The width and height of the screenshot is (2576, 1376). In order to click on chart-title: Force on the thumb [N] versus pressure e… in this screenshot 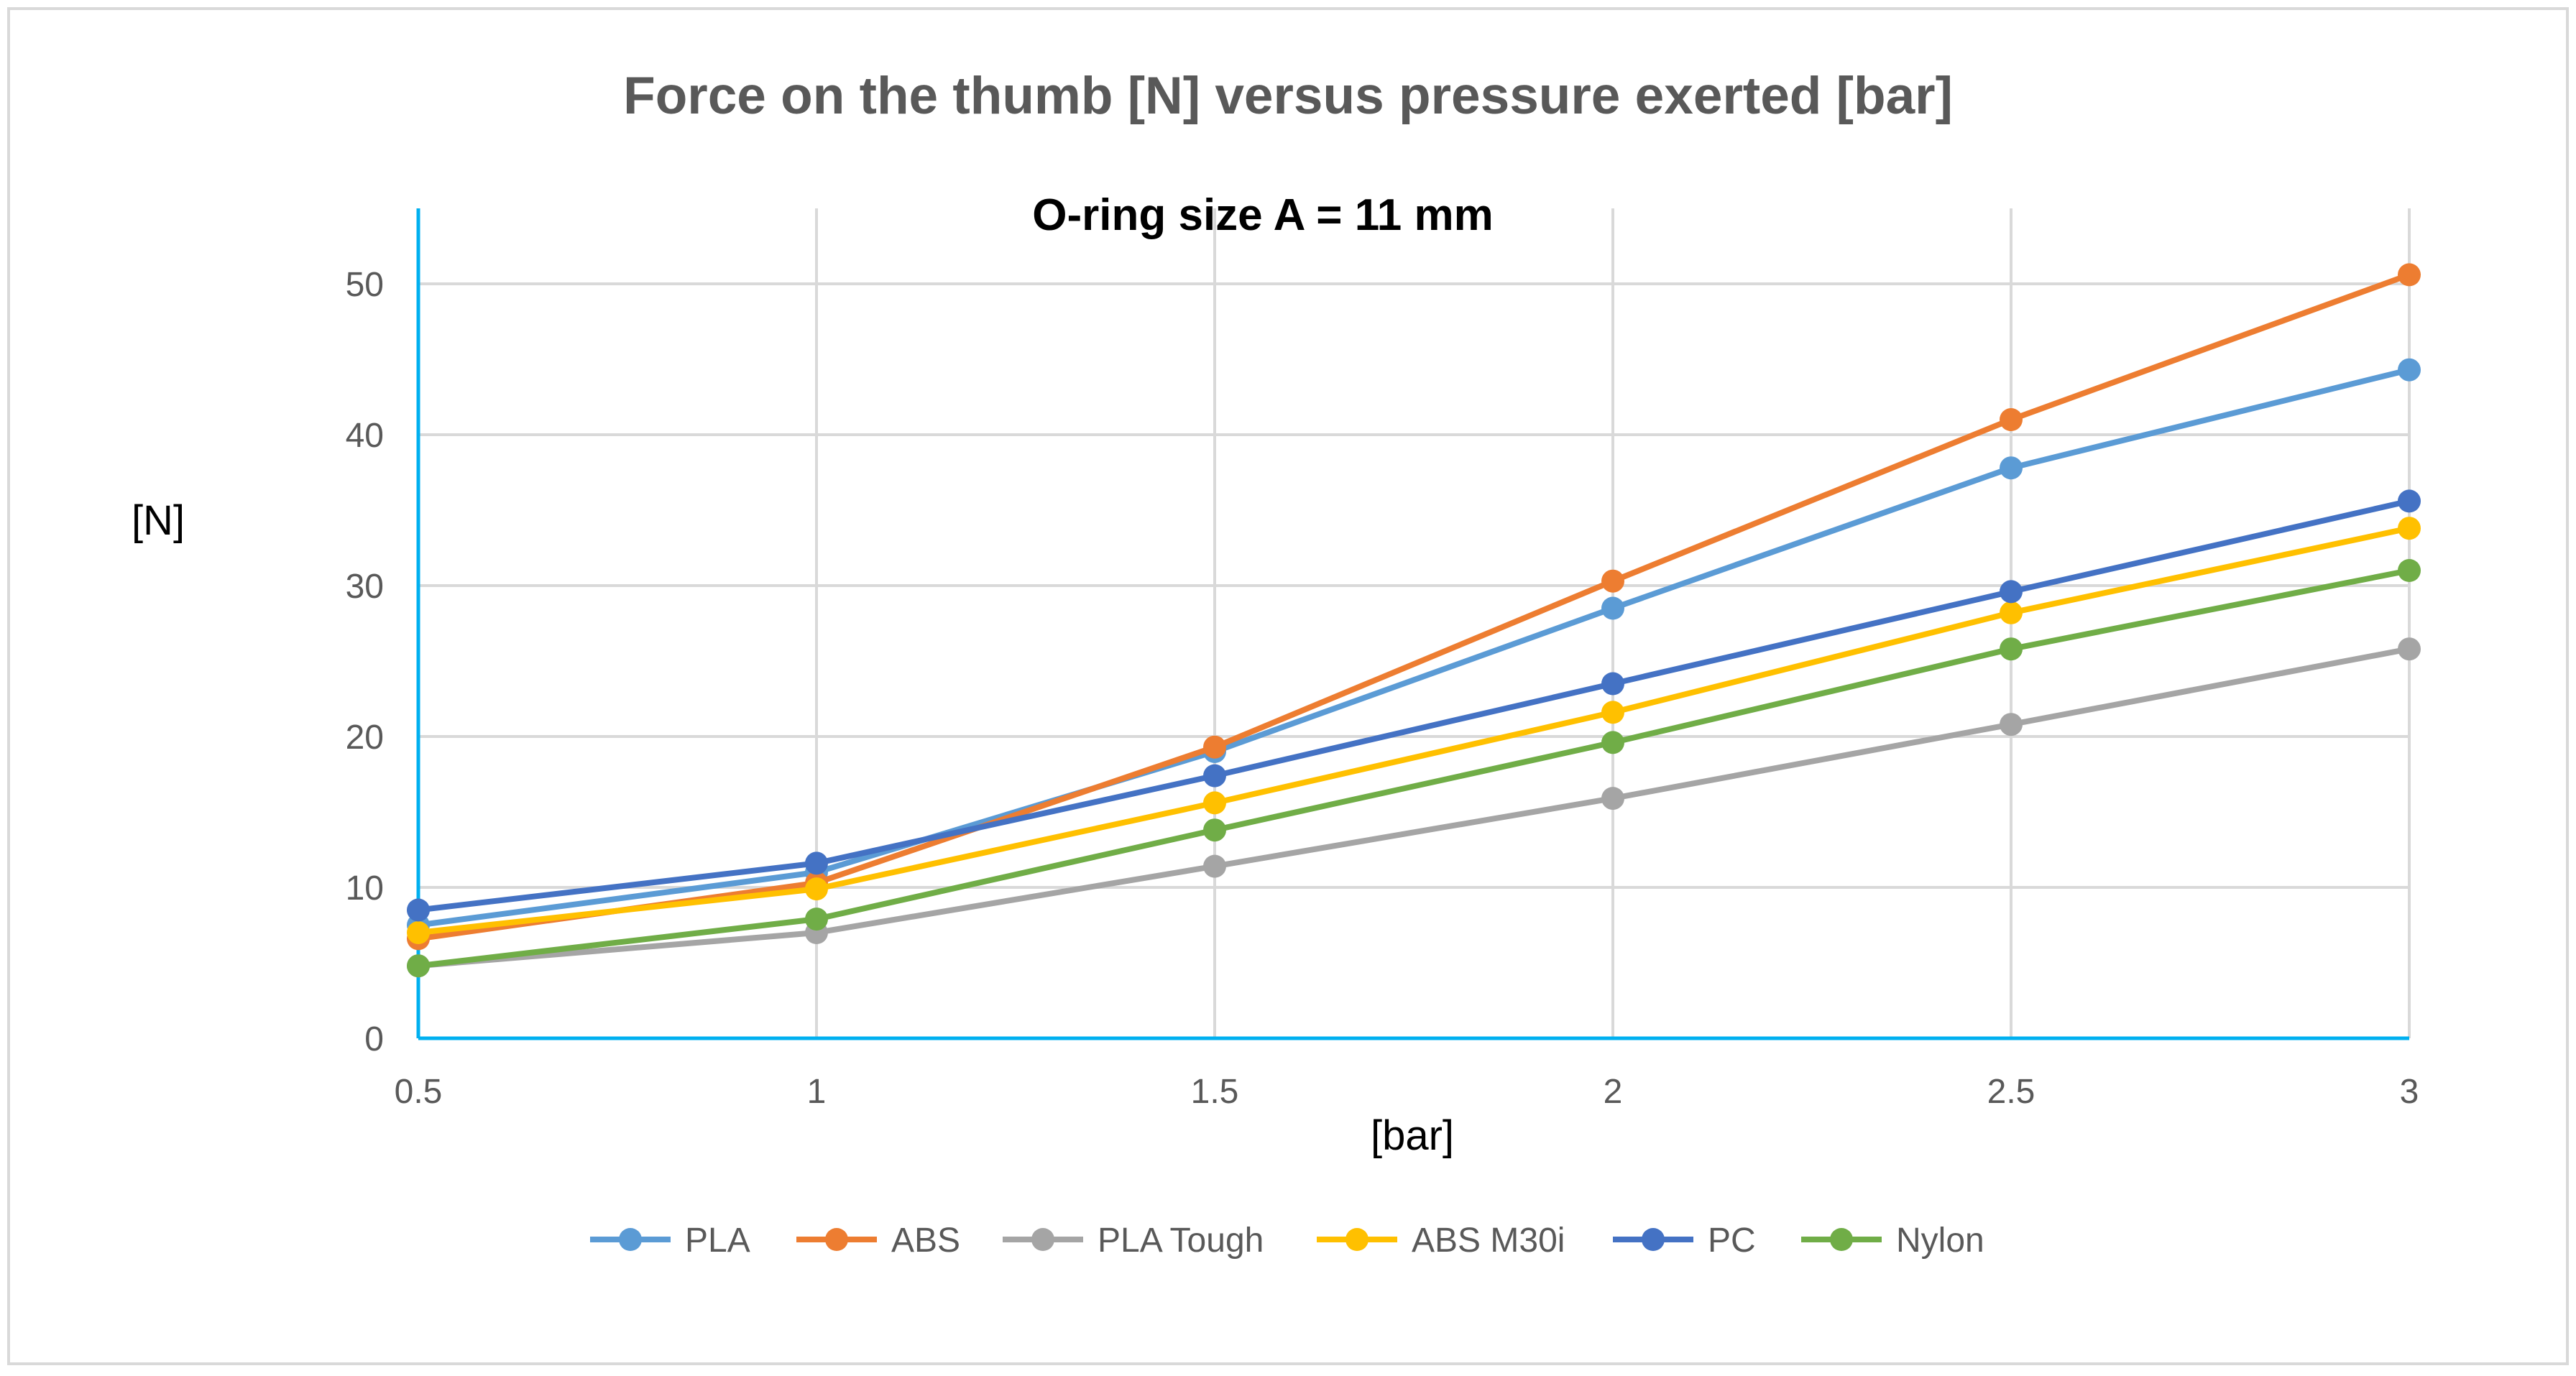, I will do `click(1288, 96)`.